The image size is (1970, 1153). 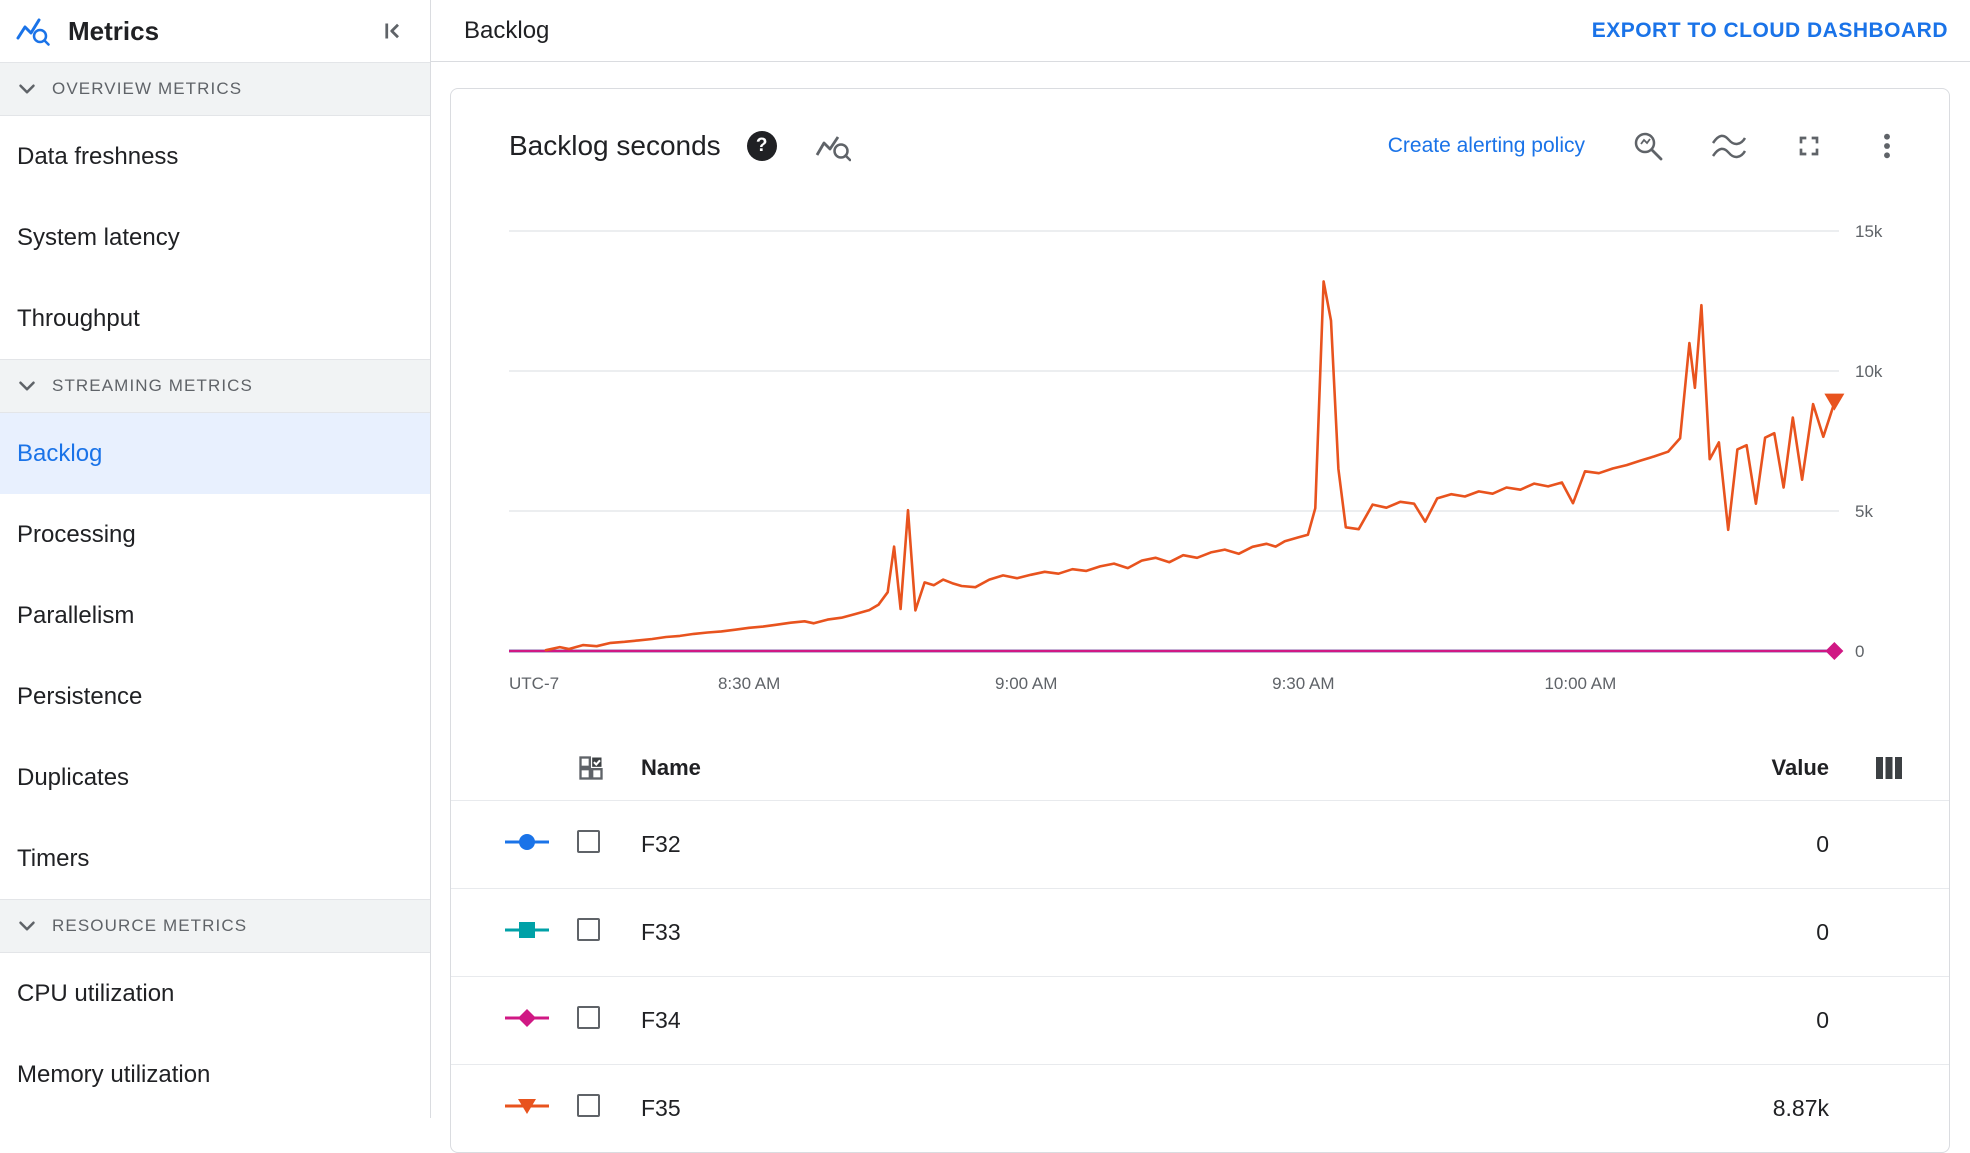 What do you see at coordinates (1869, 231) in the screenshot?
I see `y-tick-label: 15k` at bounding box center [1869, 231].